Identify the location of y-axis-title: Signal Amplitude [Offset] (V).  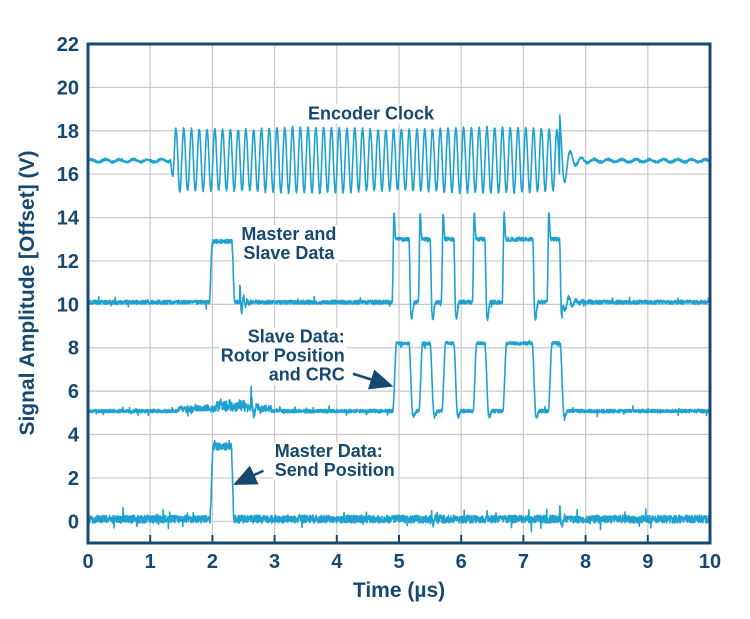
(27, 293).